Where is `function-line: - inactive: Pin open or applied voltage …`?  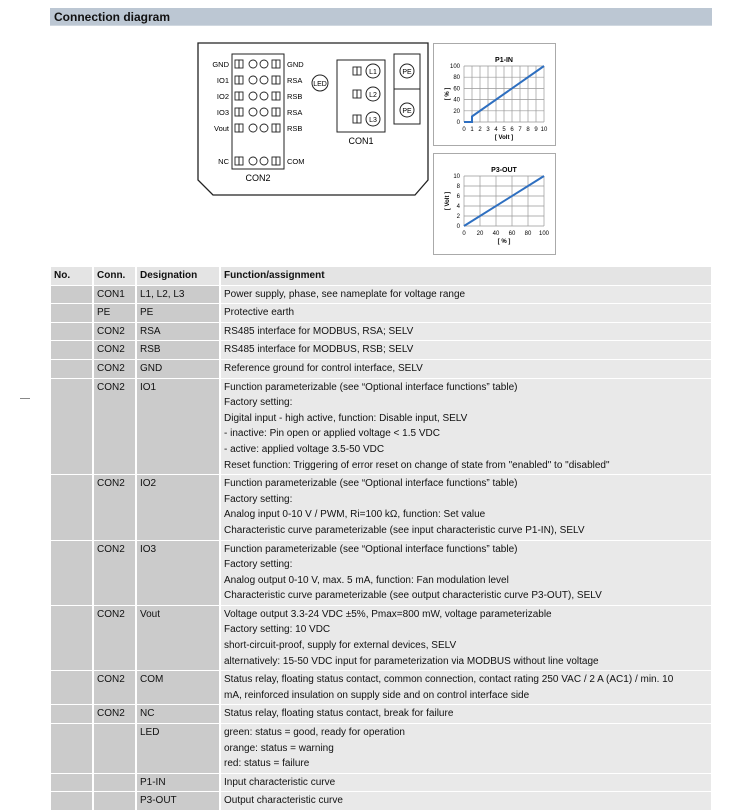 function-line: - inactive: Pin open or applied voltage … is located at coordinates (332, 434).